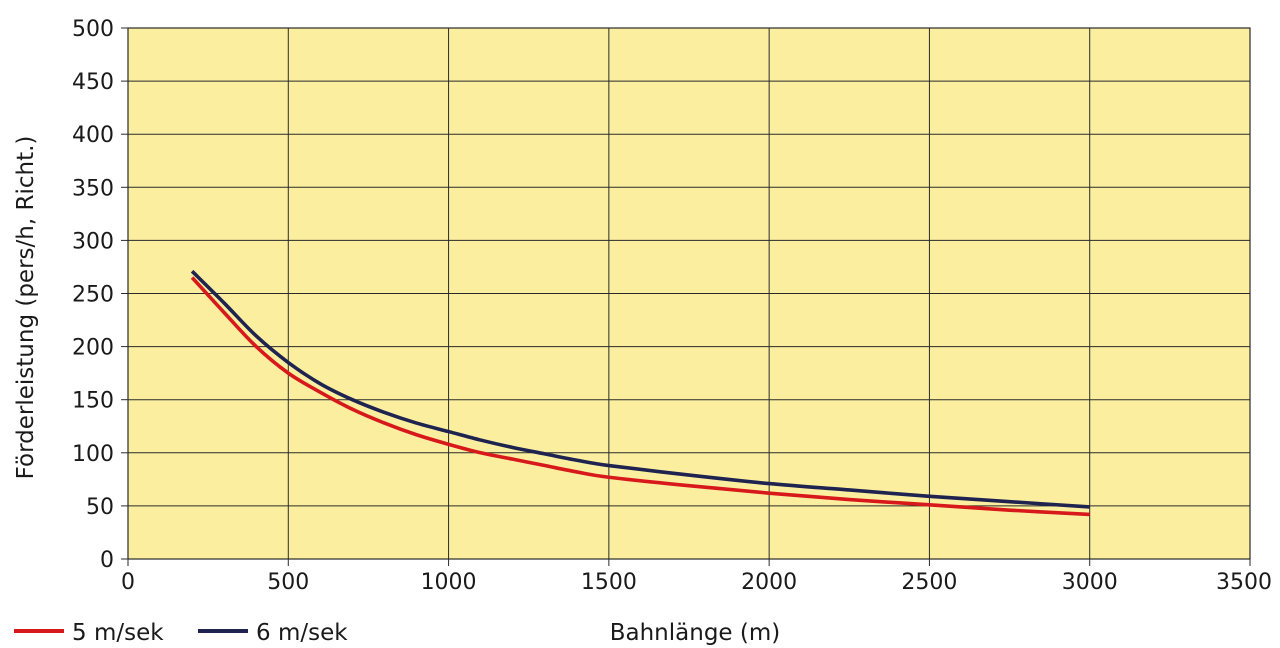  Describe the element at coordinates (26, 308) in the screenshot. I see `y-axis-title: Förderleistung (pers/h, Richt.)` at that location.